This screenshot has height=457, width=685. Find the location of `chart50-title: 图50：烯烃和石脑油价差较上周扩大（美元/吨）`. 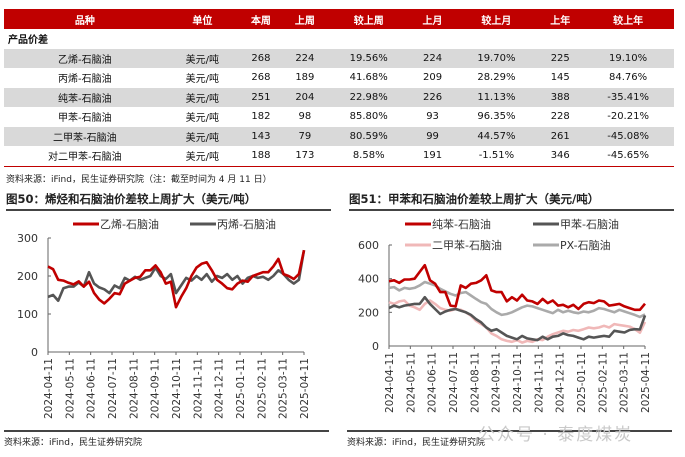

chart50-title: 图50：烯烃和石脑油价差较上周扩大（美元/吨） is located at coordinates (168, 201).